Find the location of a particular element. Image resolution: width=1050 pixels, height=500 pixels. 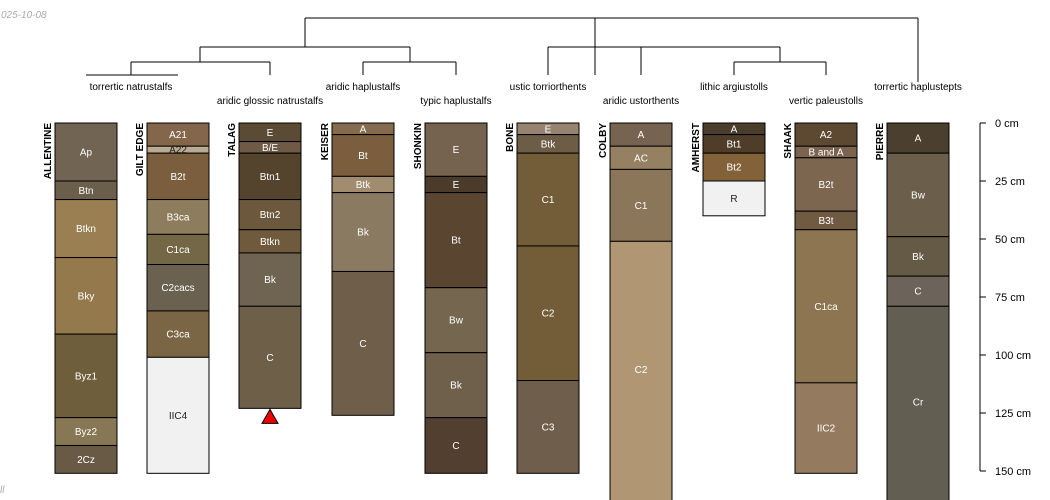

horizon-label-8-2: B2t is located at coordinates (825, 185).